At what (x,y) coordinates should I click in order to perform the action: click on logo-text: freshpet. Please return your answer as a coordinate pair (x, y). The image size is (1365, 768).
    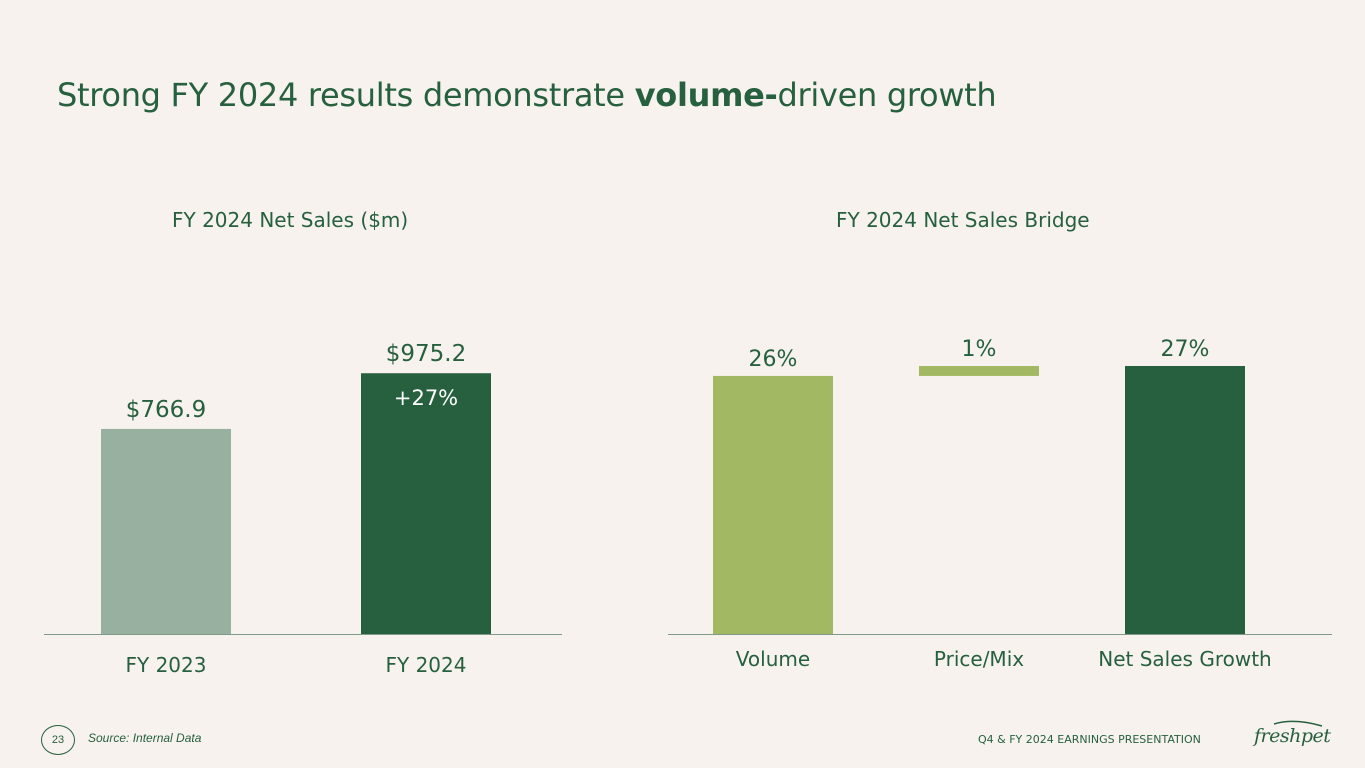
    Looking at the image, I should click on (1292, 736).